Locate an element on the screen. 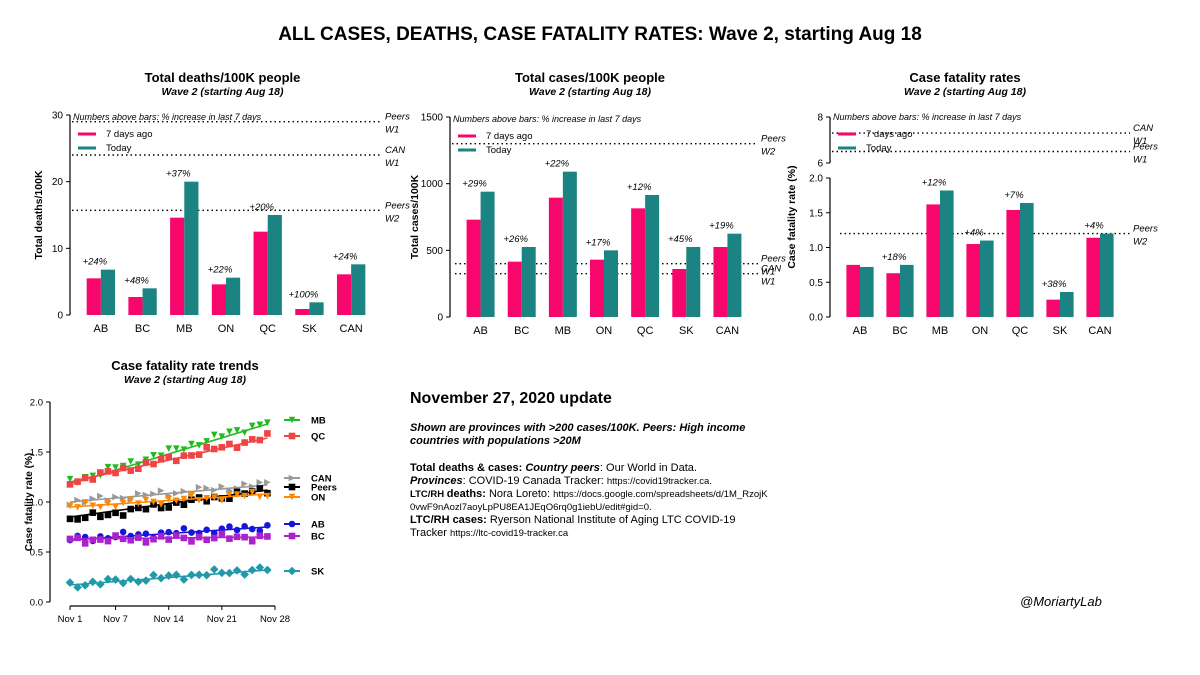 This screenshot has height=675, width=1200. chart1-bar-label: +37% is located at coordinates (178, 174).